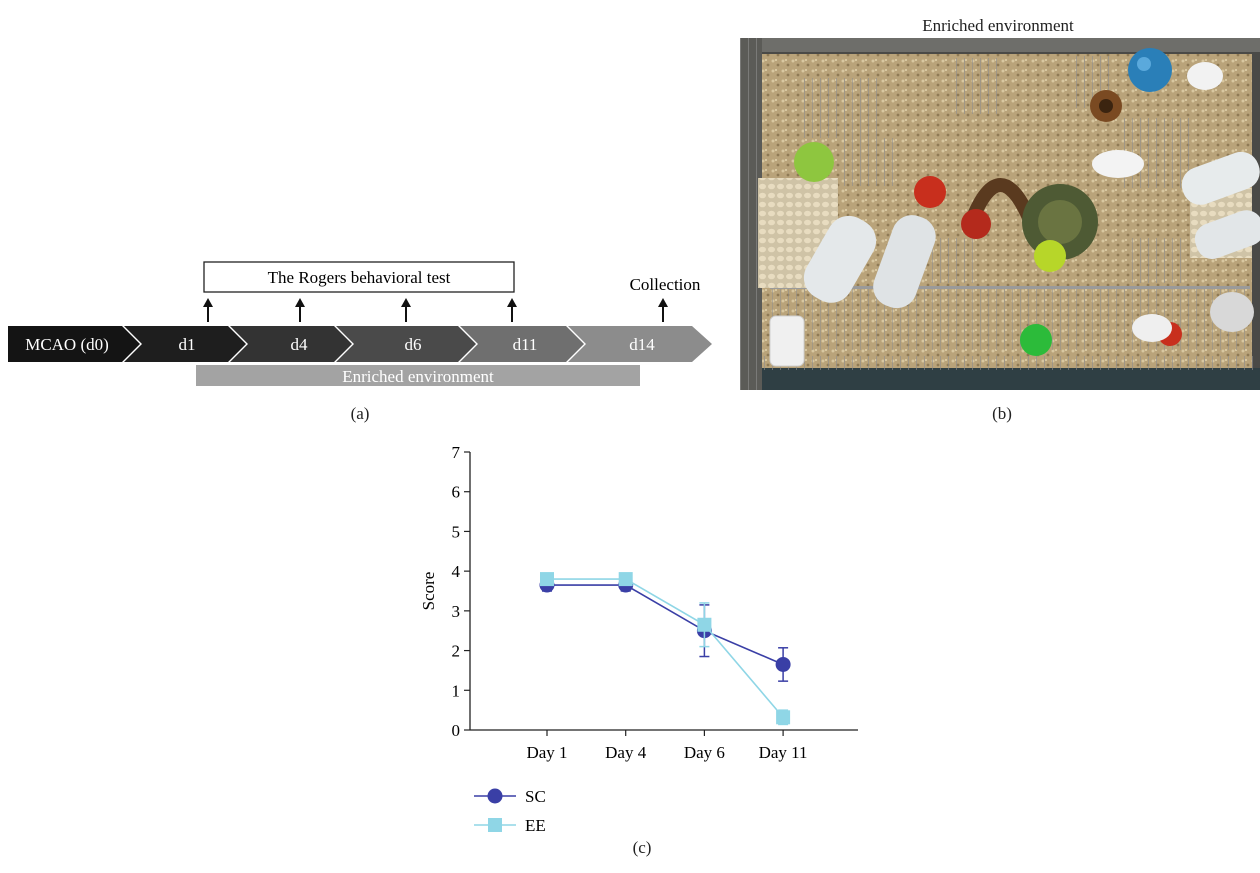 The image size is (1260, 873). What do you see at coordinates (665, 284) in the screenshot?
I see `collection-label: Collection` at bounding box center [665, 284].